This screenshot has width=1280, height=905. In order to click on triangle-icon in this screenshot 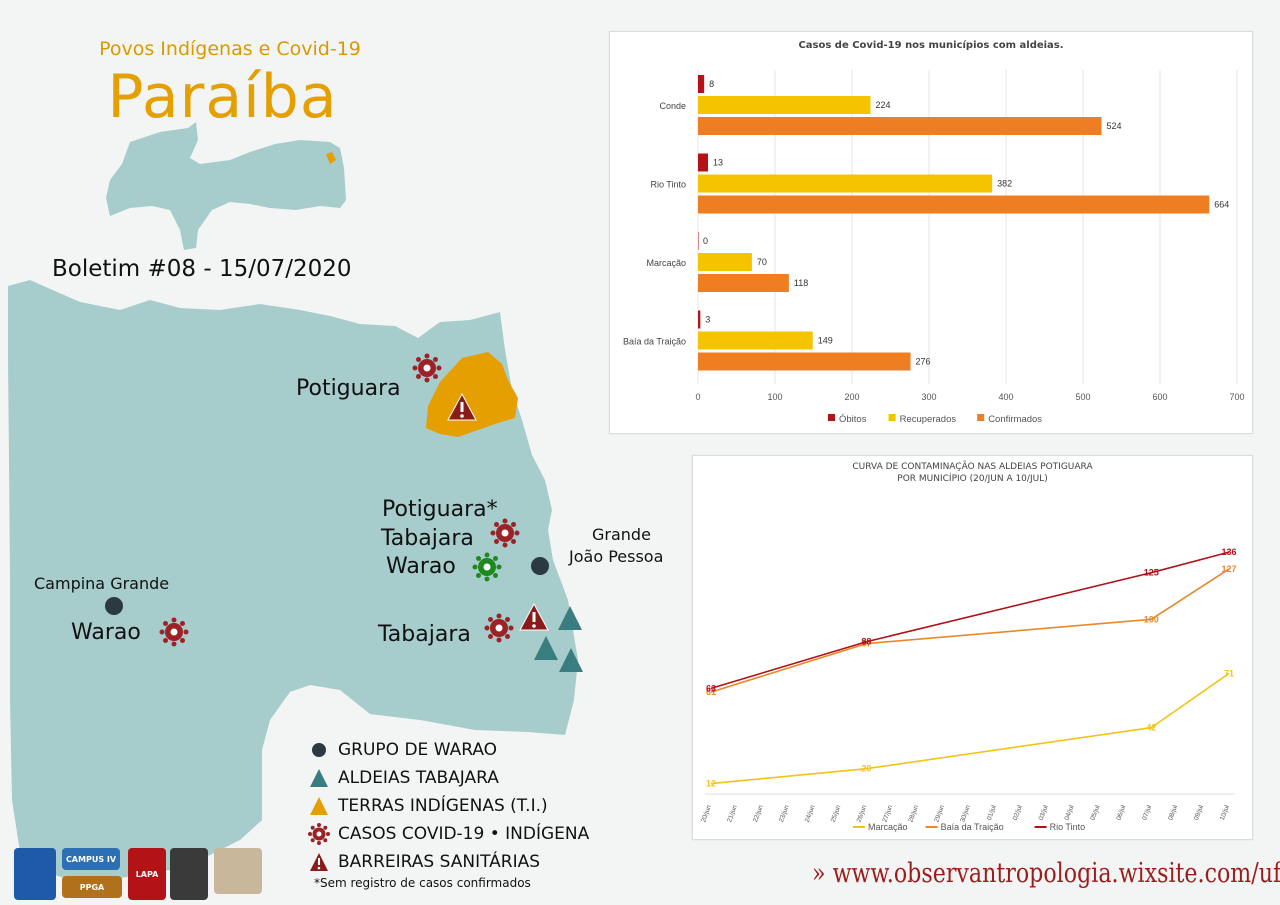, I will do `click(319, 806)`.